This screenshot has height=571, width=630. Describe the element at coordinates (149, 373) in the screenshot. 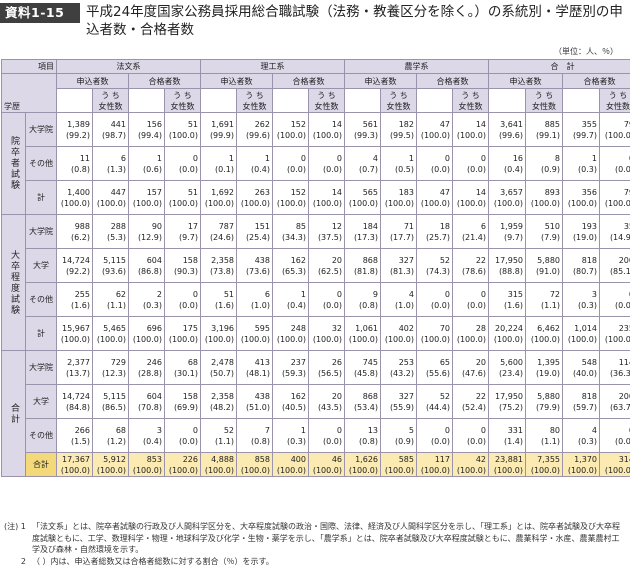

I see `cell-percent: (28.8)` at that location.